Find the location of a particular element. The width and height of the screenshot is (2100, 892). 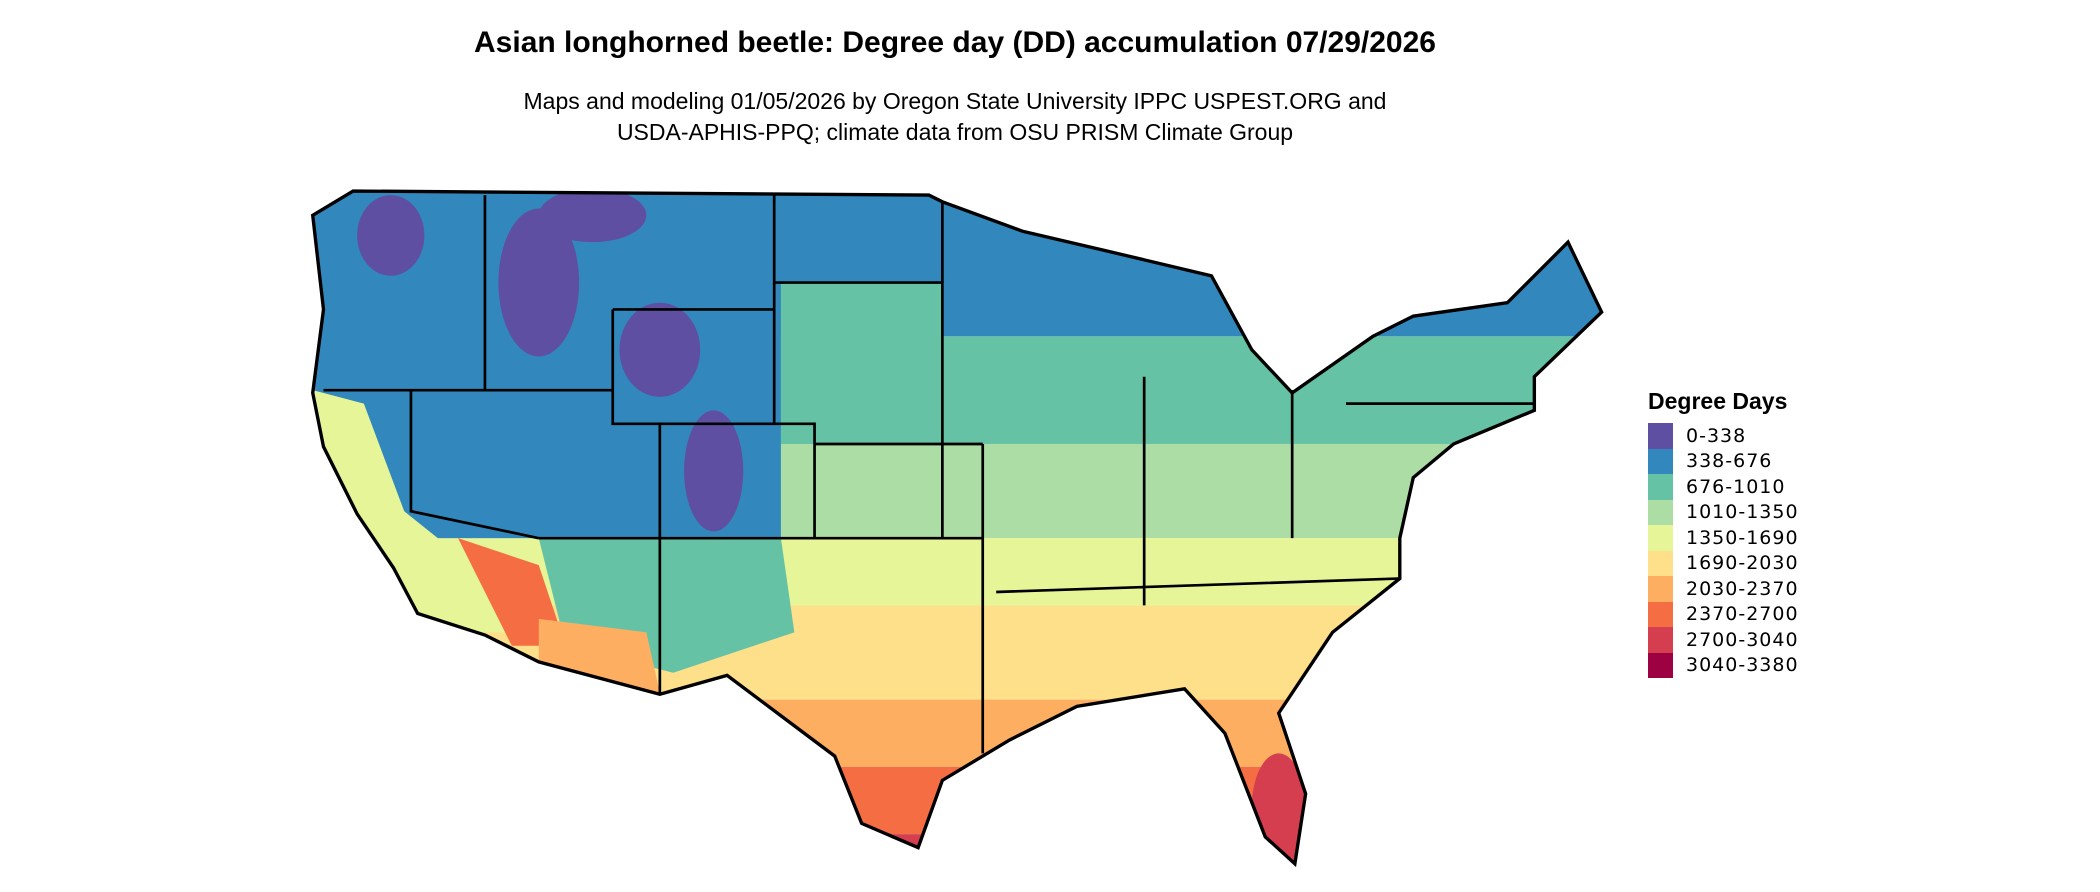

legend-item: 1690-2030 is located at coordinates (1723, 563).